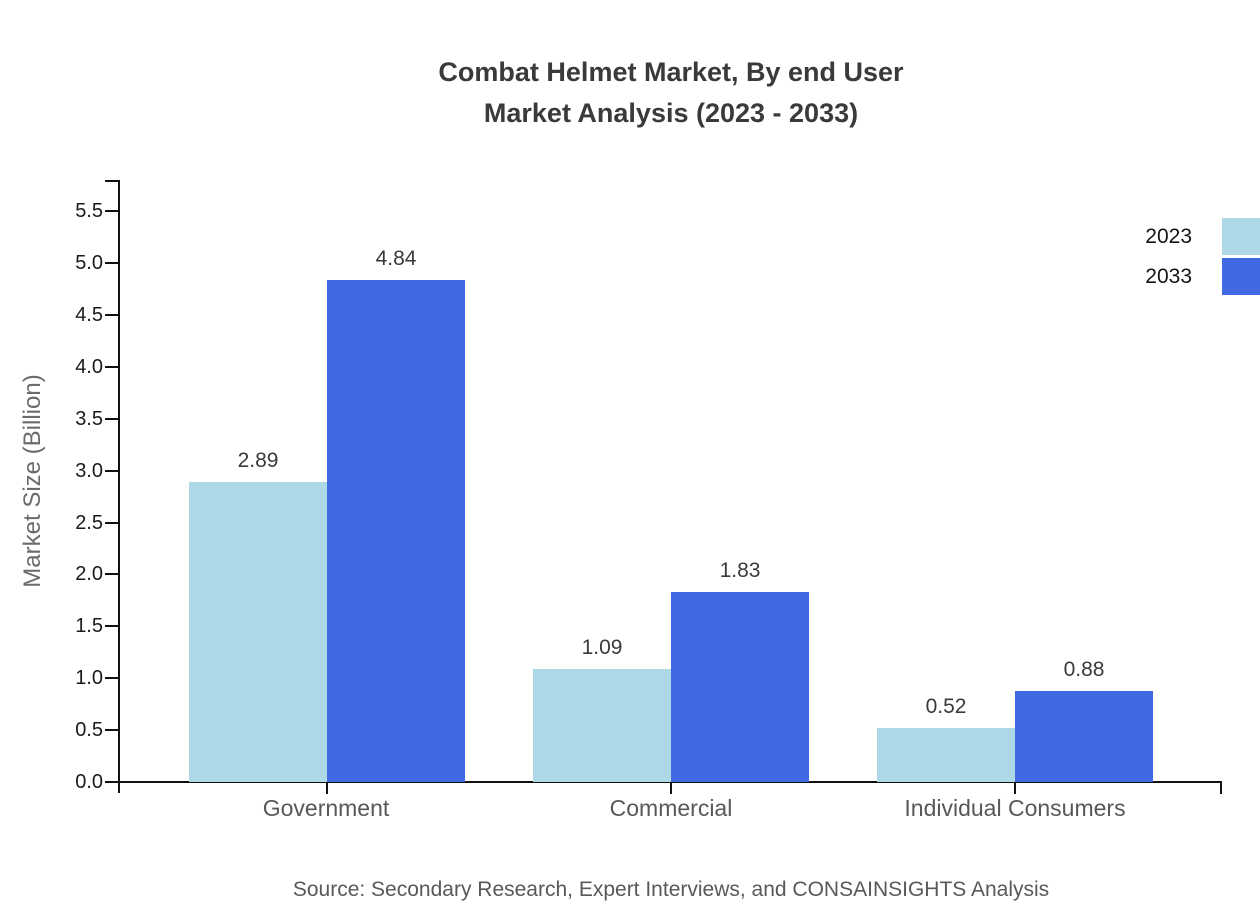  I want to click on category-label: Government, so click(326, 808).